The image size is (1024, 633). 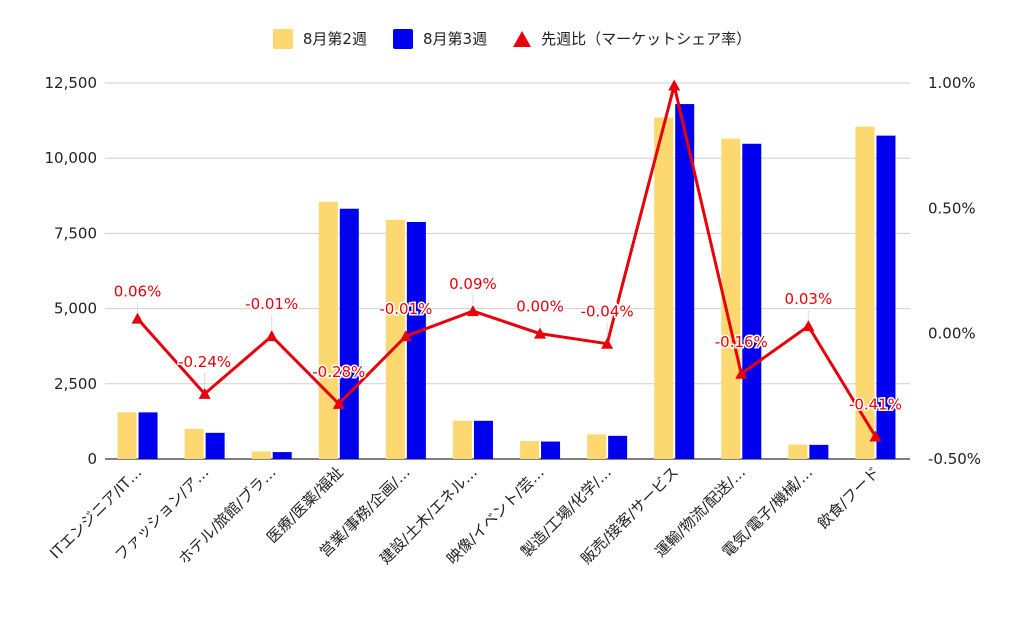 What do you see at coordinates (75, 233) in the screenshot?
I see `y-left-tick-label: 7,500` at bounding box center [75, 233].